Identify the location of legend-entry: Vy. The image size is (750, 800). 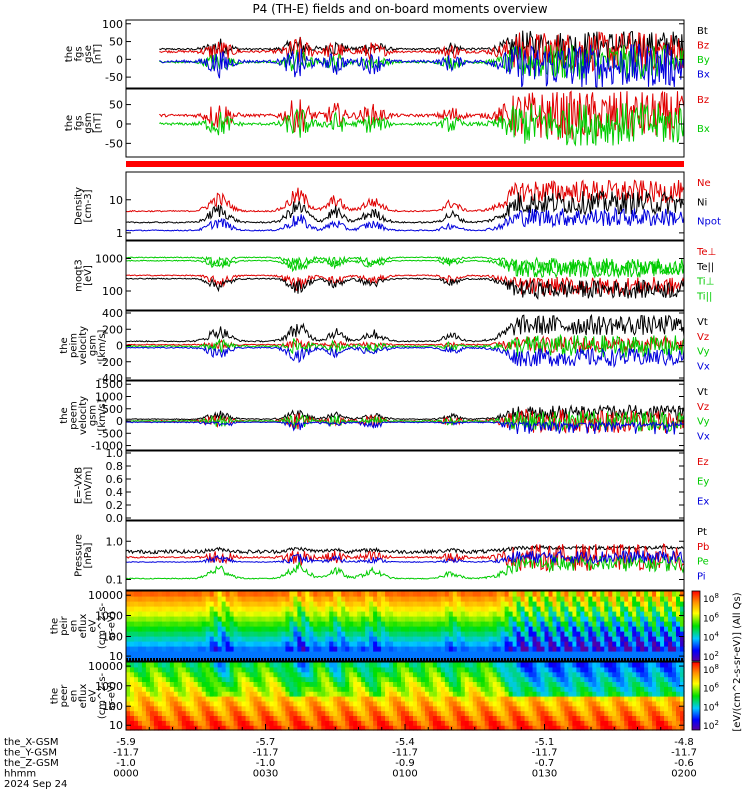
(703, 422).